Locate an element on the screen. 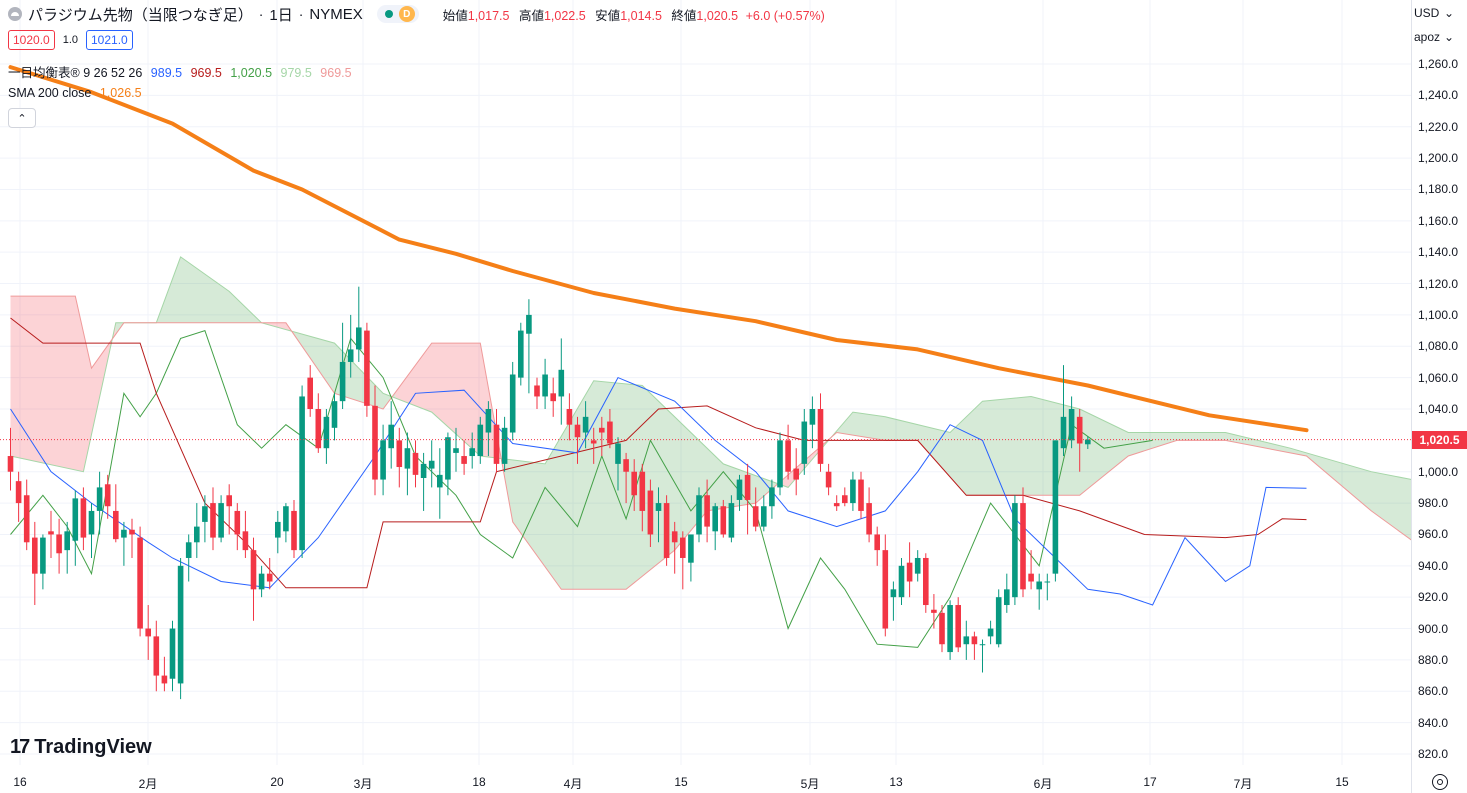 The height and width of the screenshot is (793, 1467). buy-button: 1021.0 is located at coordinates (109, 40).